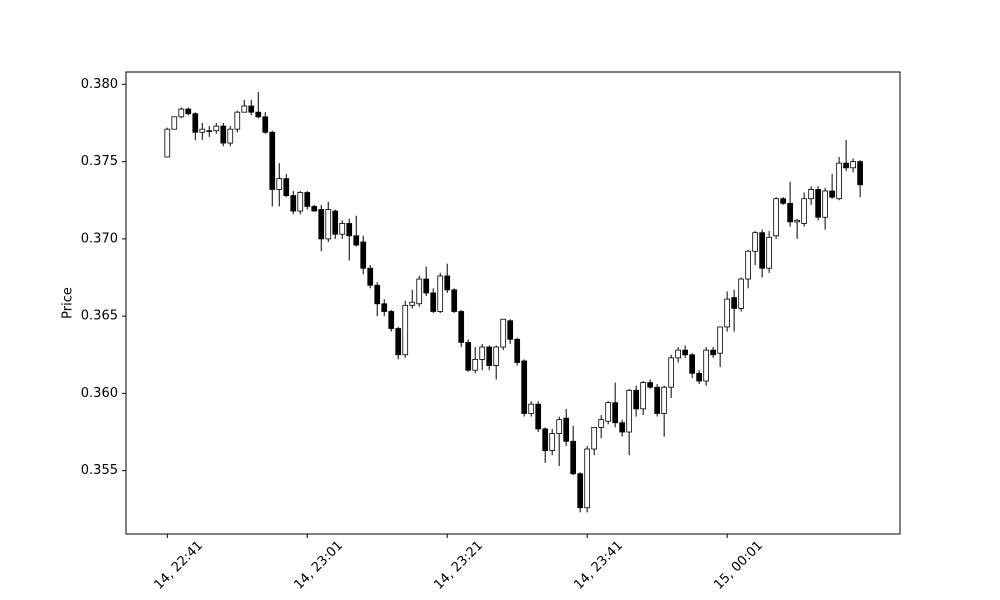 This screenshot has height=600, width=1000. Describe the element at coordinates (178, 565) in the screenshot. I see `x-tick-label: 14, 22:41` at that location.